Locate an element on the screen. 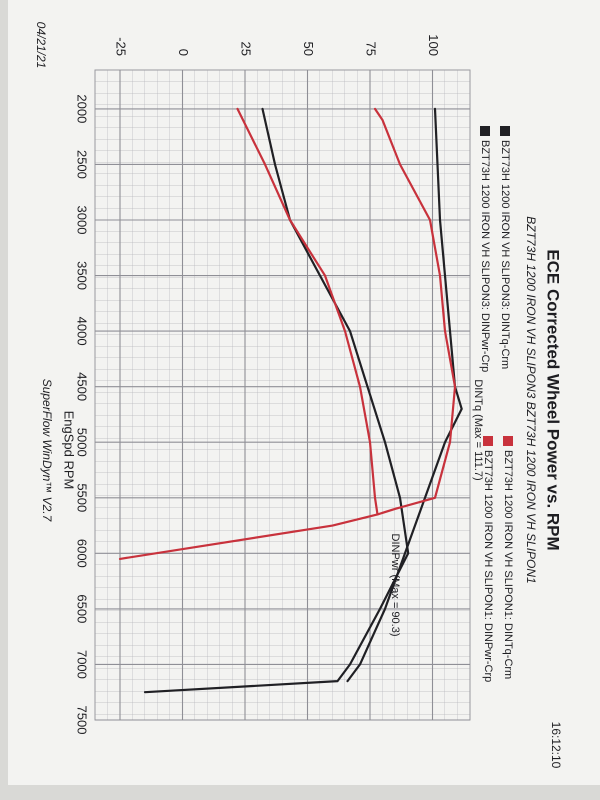  x-tick-label: 4500 is located at coordinates (82, 386).